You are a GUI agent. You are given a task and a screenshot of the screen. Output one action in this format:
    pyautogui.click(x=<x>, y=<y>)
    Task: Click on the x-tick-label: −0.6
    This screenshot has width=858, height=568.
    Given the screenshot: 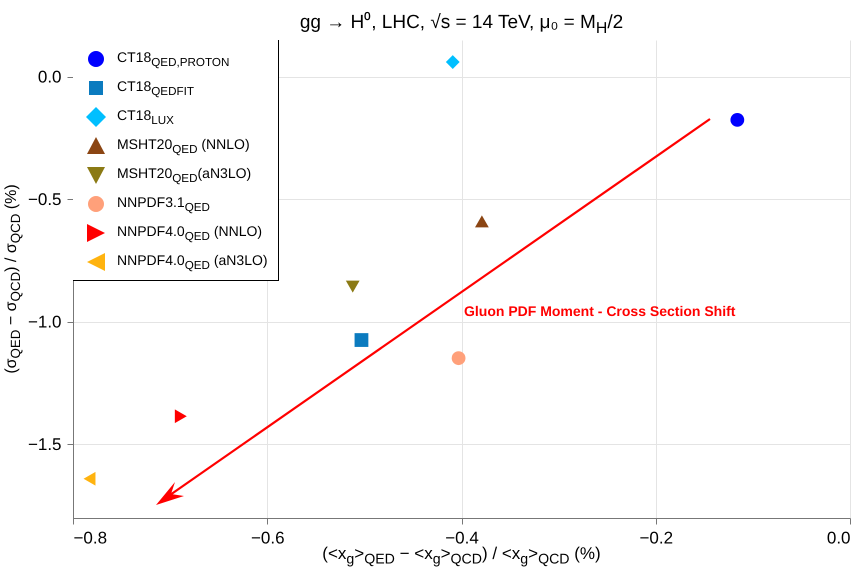 What is the action you would take?
    pyautogui.click(x=267, y=538)
    